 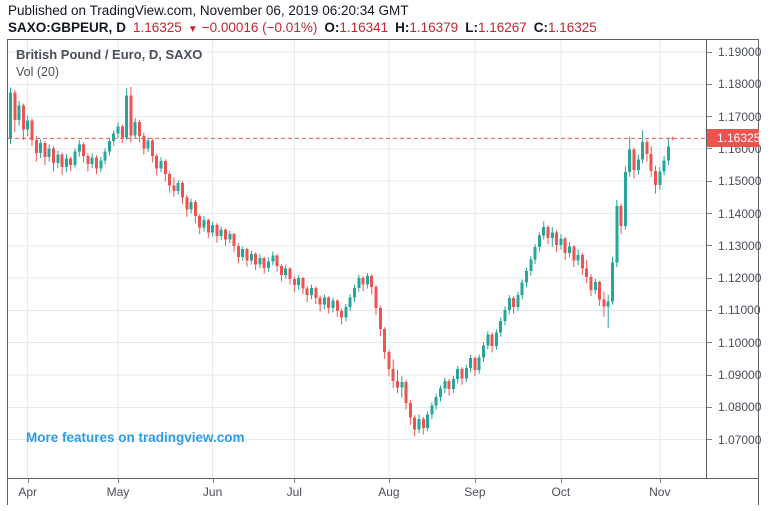 What do you see at coordinates (475, 492) in the screenshot?
I see `x-axis-label: Sep` at bounding box center [475, 492].